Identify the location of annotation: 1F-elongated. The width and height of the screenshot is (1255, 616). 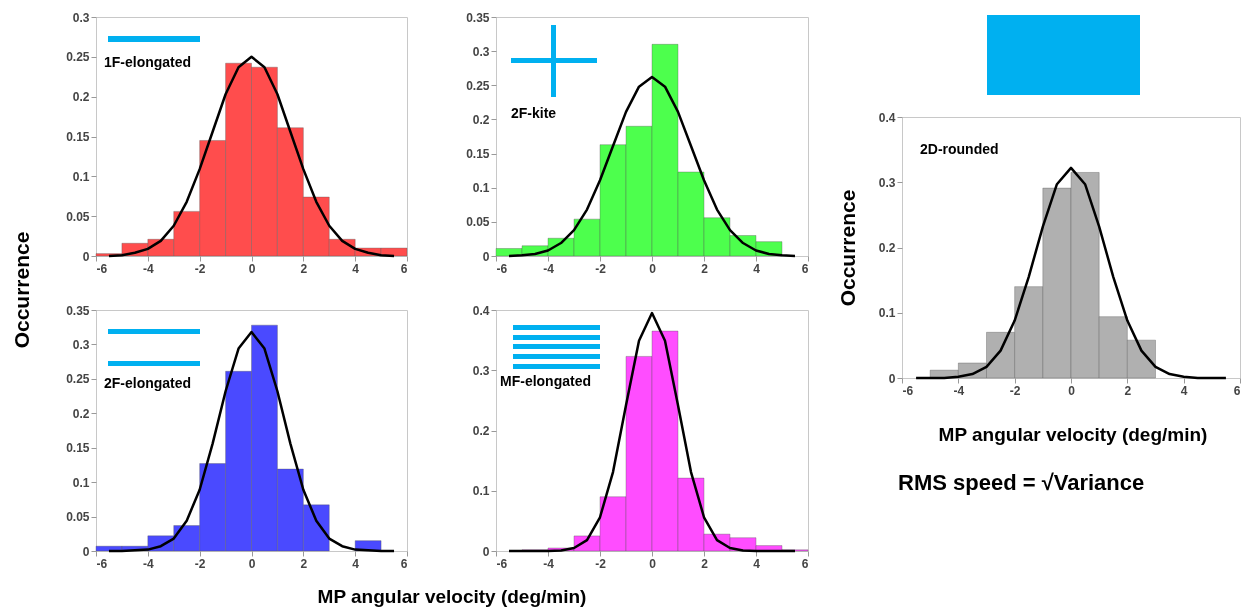
(148, 62).